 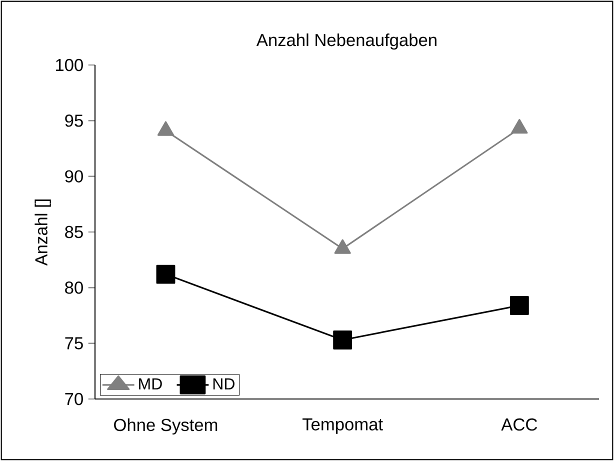 I want to click on legend-label: MD, so click(x=150, y=384).